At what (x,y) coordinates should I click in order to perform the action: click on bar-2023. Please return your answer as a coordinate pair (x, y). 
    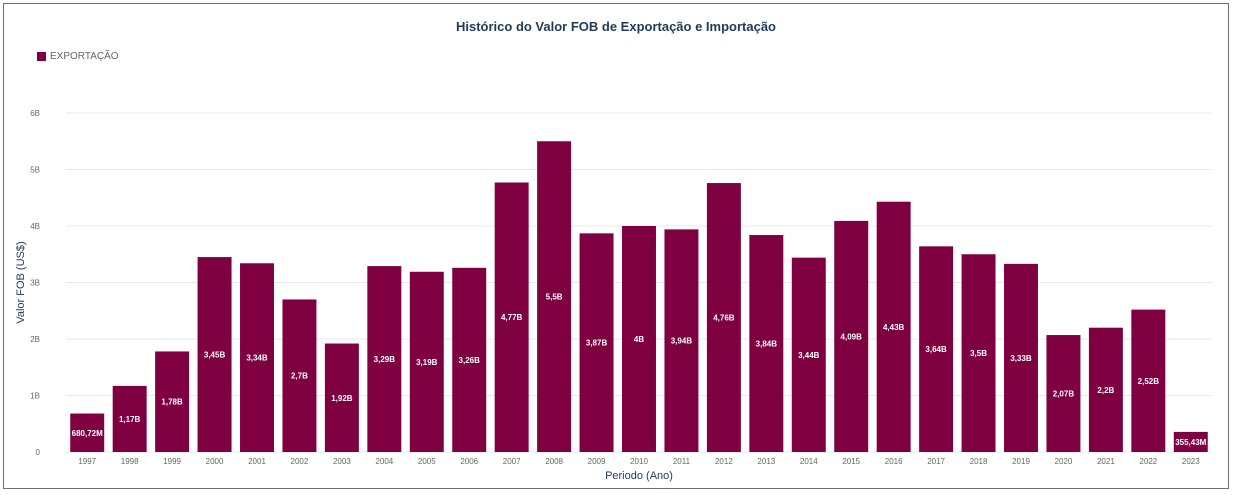
    Looking at the image, I should click on (1190, 441).